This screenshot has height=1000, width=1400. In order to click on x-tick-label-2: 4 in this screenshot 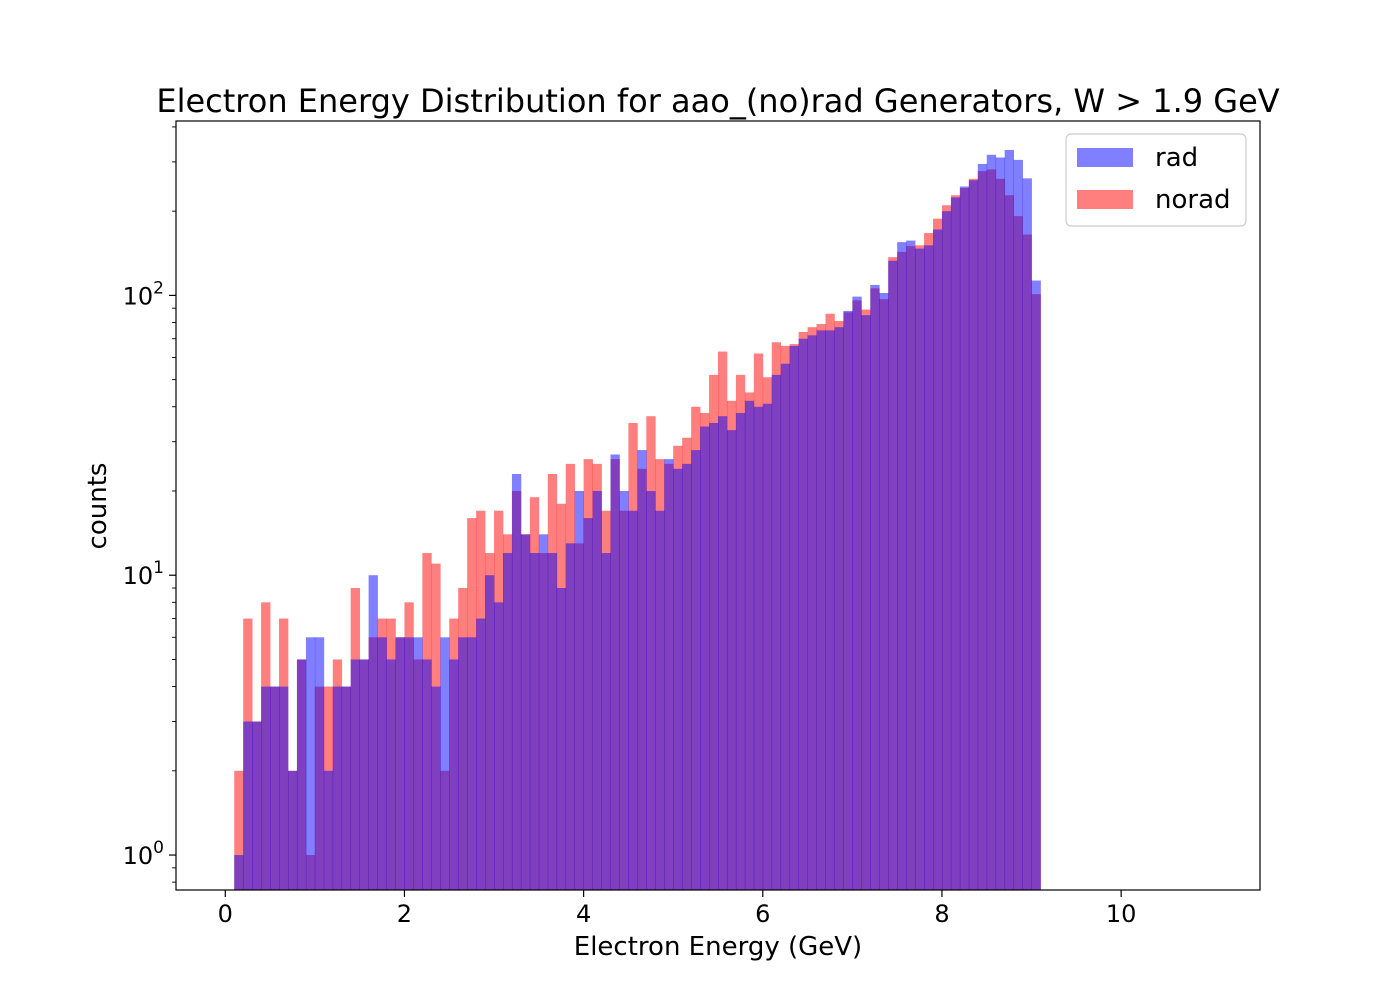, I will do `click(583, 914)`.